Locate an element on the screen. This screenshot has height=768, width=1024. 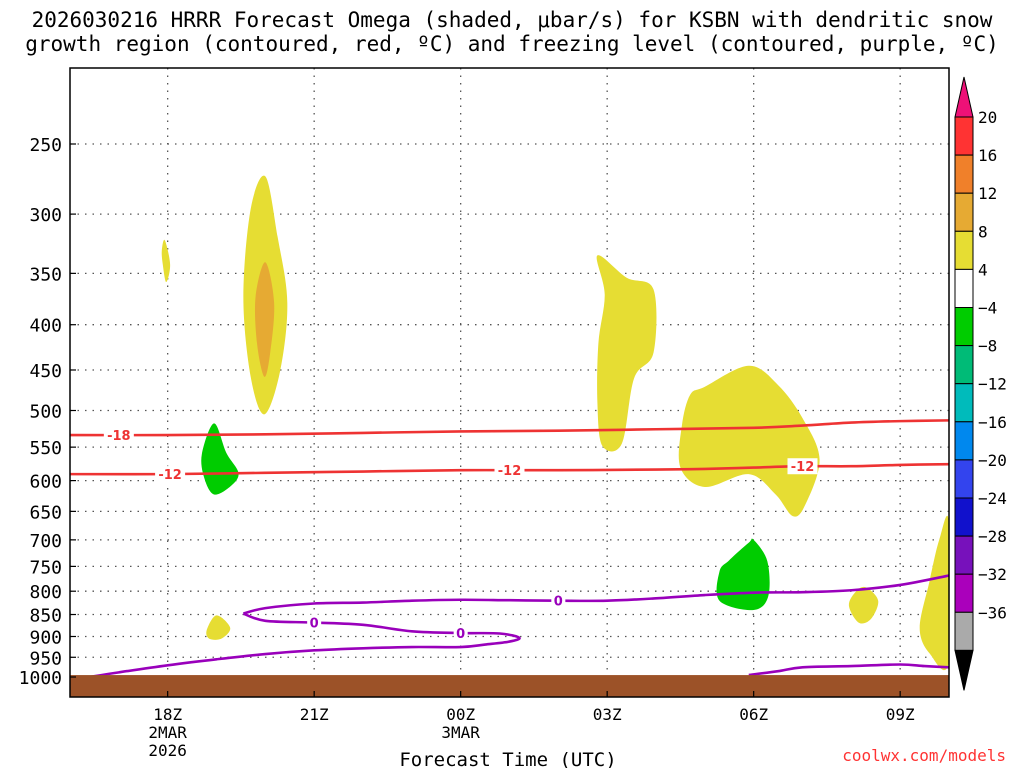
colorbar-label-1: 16 is located at coordinates (987, 155).